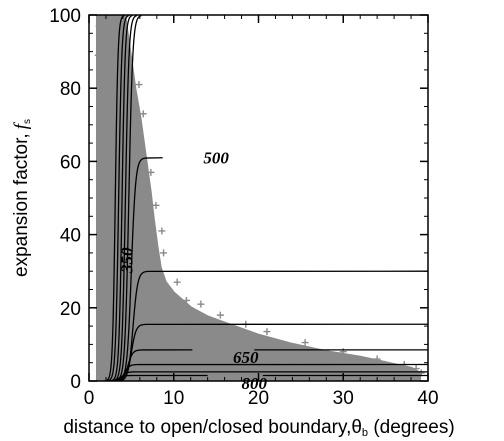 The image size is (504, 441). Describe the element at coordinates (89, 398) in the screenshot. I see `x-tick-label: 0` at that location.